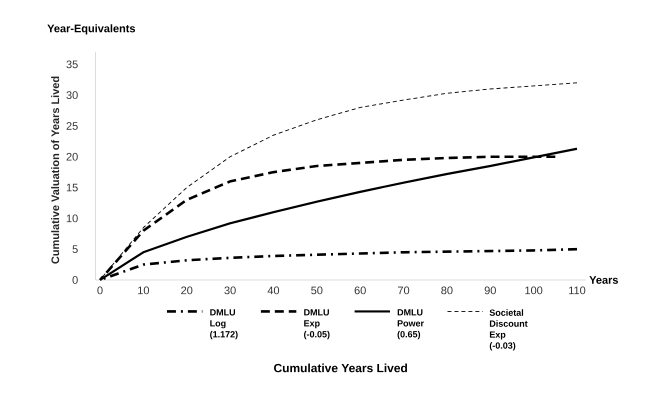  I want to click on x-tick-label: 50, so click(316, 290).